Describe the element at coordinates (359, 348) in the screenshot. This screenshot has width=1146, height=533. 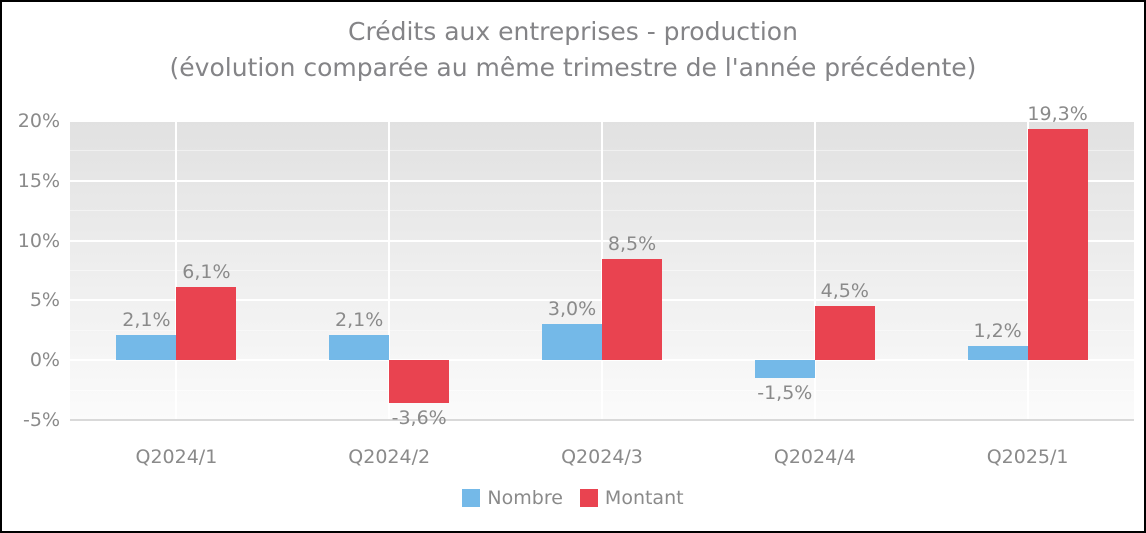
I see `bar-nombre-Q2024/2` at that location.